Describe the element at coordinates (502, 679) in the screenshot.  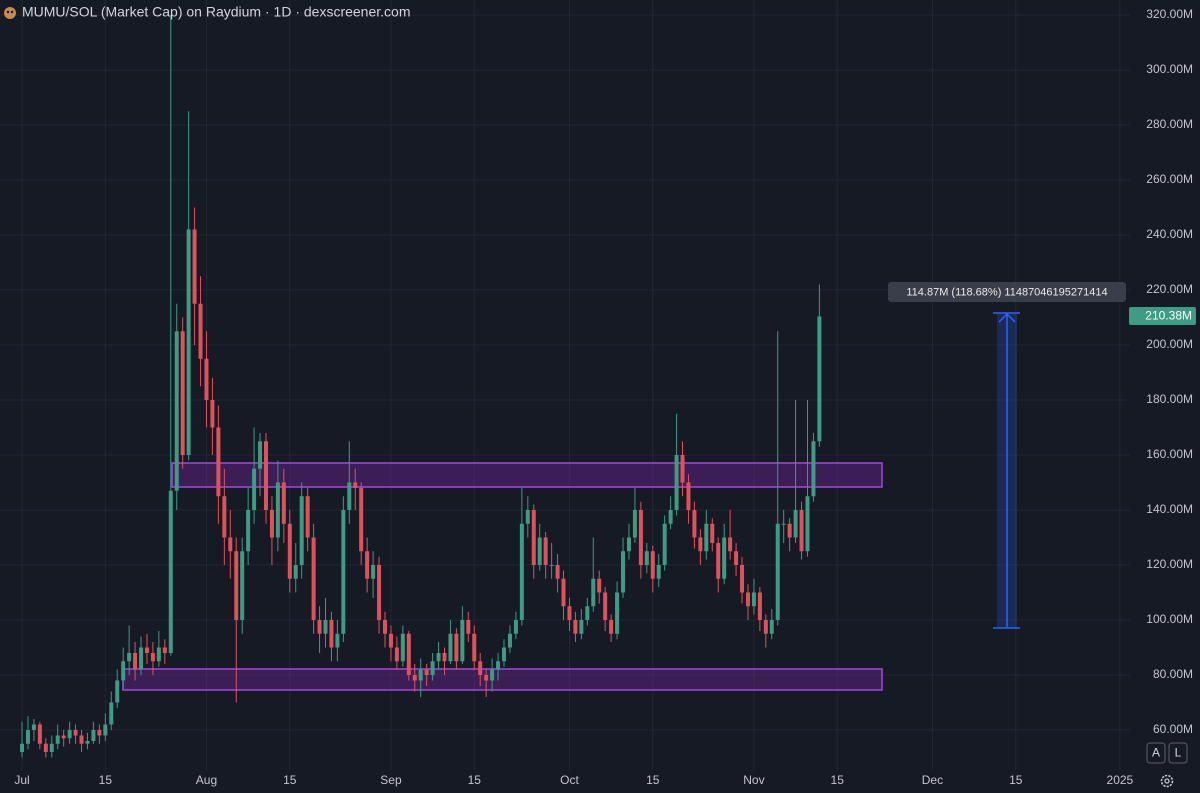
I see `support-zone` at that location.